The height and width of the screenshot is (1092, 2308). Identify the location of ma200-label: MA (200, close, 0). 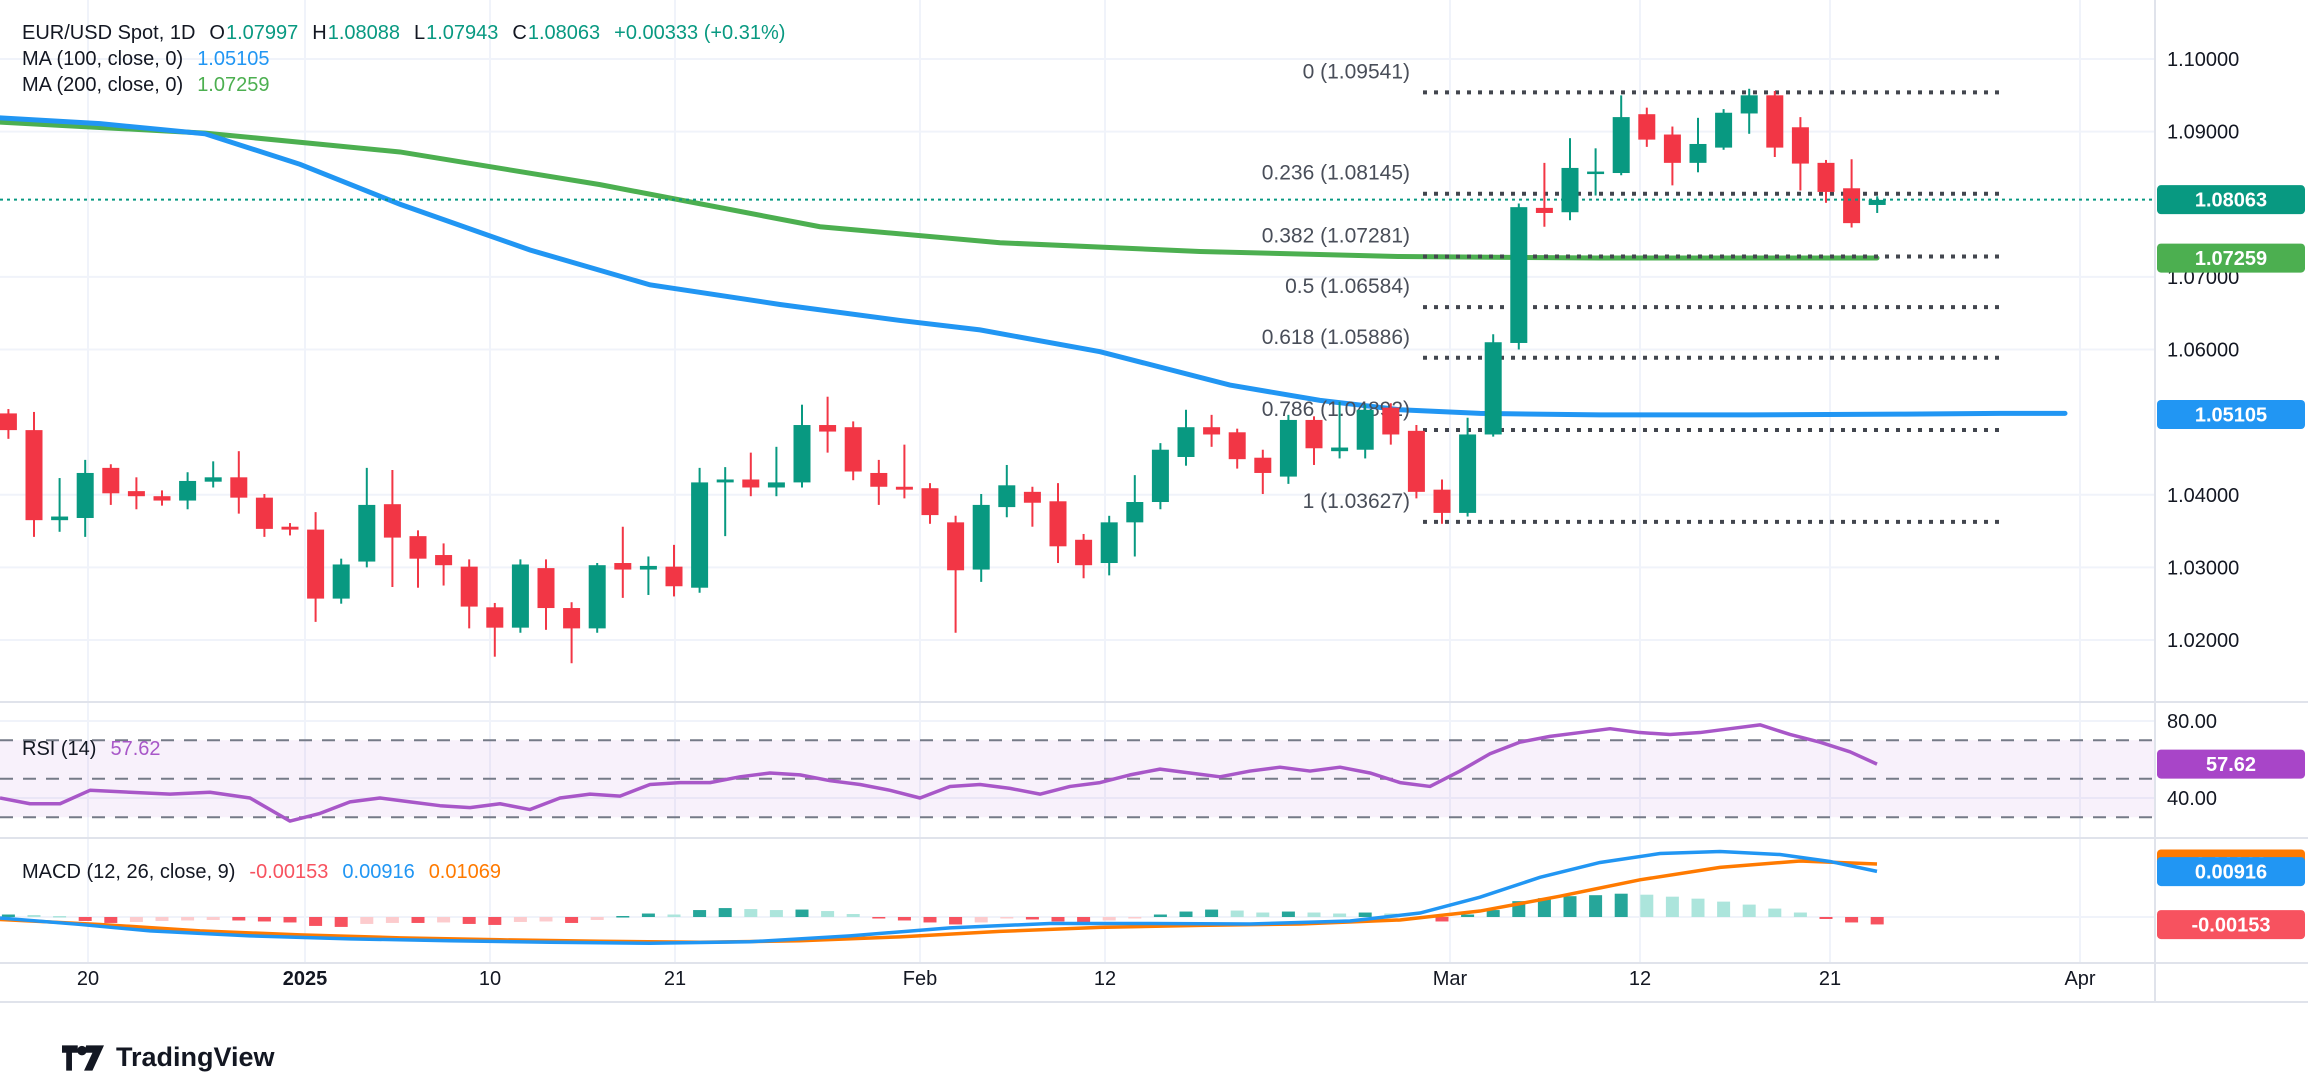
(103, 85).